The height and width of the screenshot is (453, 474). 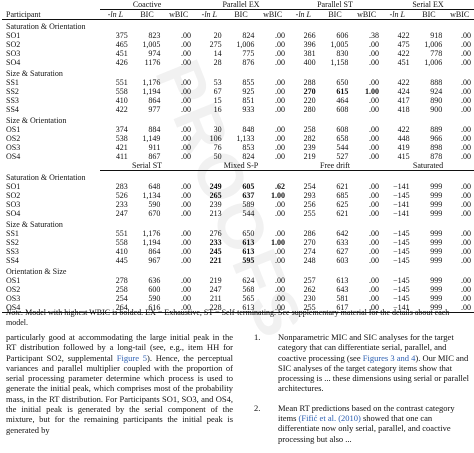 I want to click on table-cell: 293, so click(x=309, y=195).